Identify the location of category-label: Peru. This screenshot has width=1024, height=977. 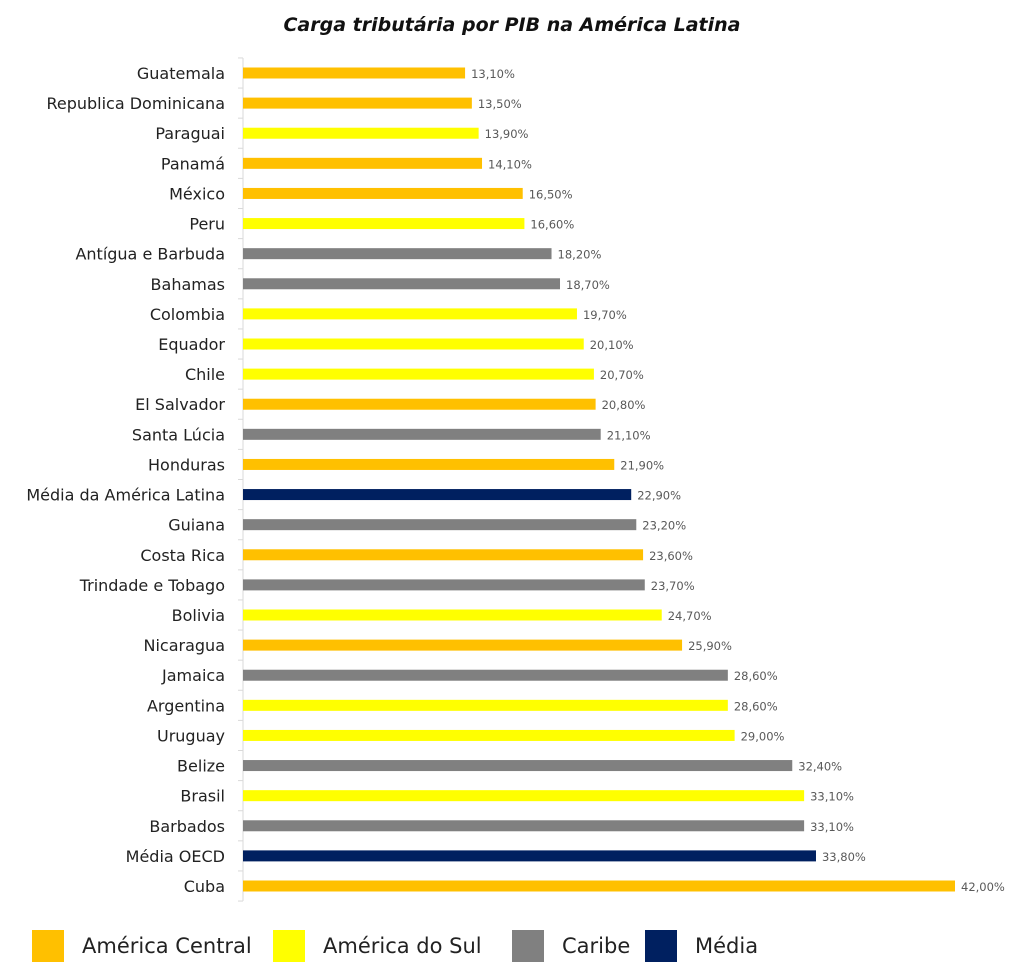
(207, 224).